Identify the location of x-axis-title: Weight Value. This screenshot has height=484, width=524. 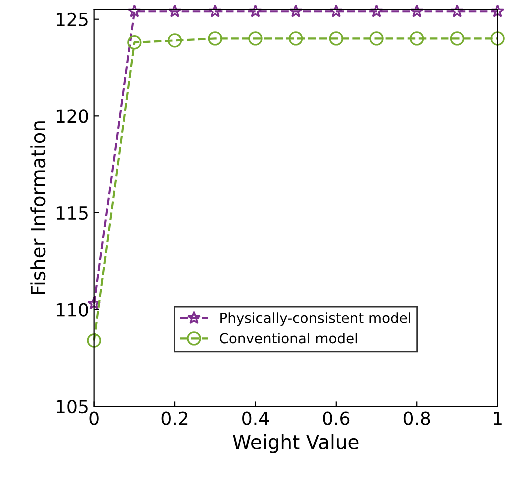
(296, 444).